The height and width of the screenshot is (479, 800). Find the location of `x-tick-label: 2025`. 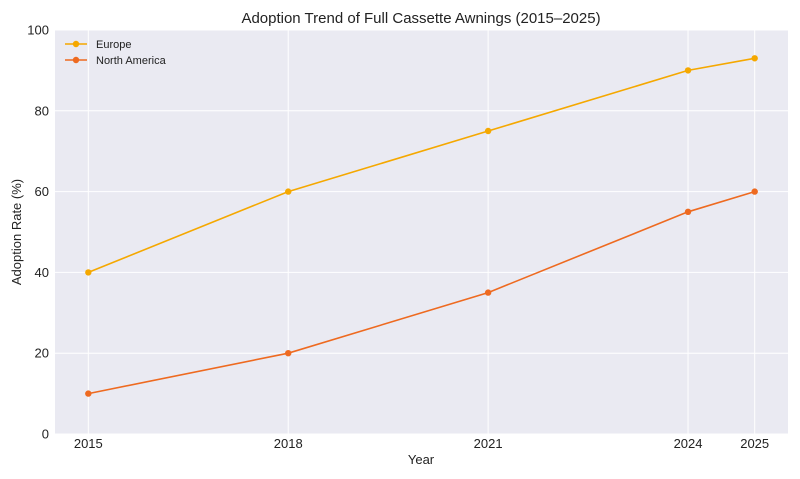

x-tick-label: 2025 is located at coordinates (754, 443).